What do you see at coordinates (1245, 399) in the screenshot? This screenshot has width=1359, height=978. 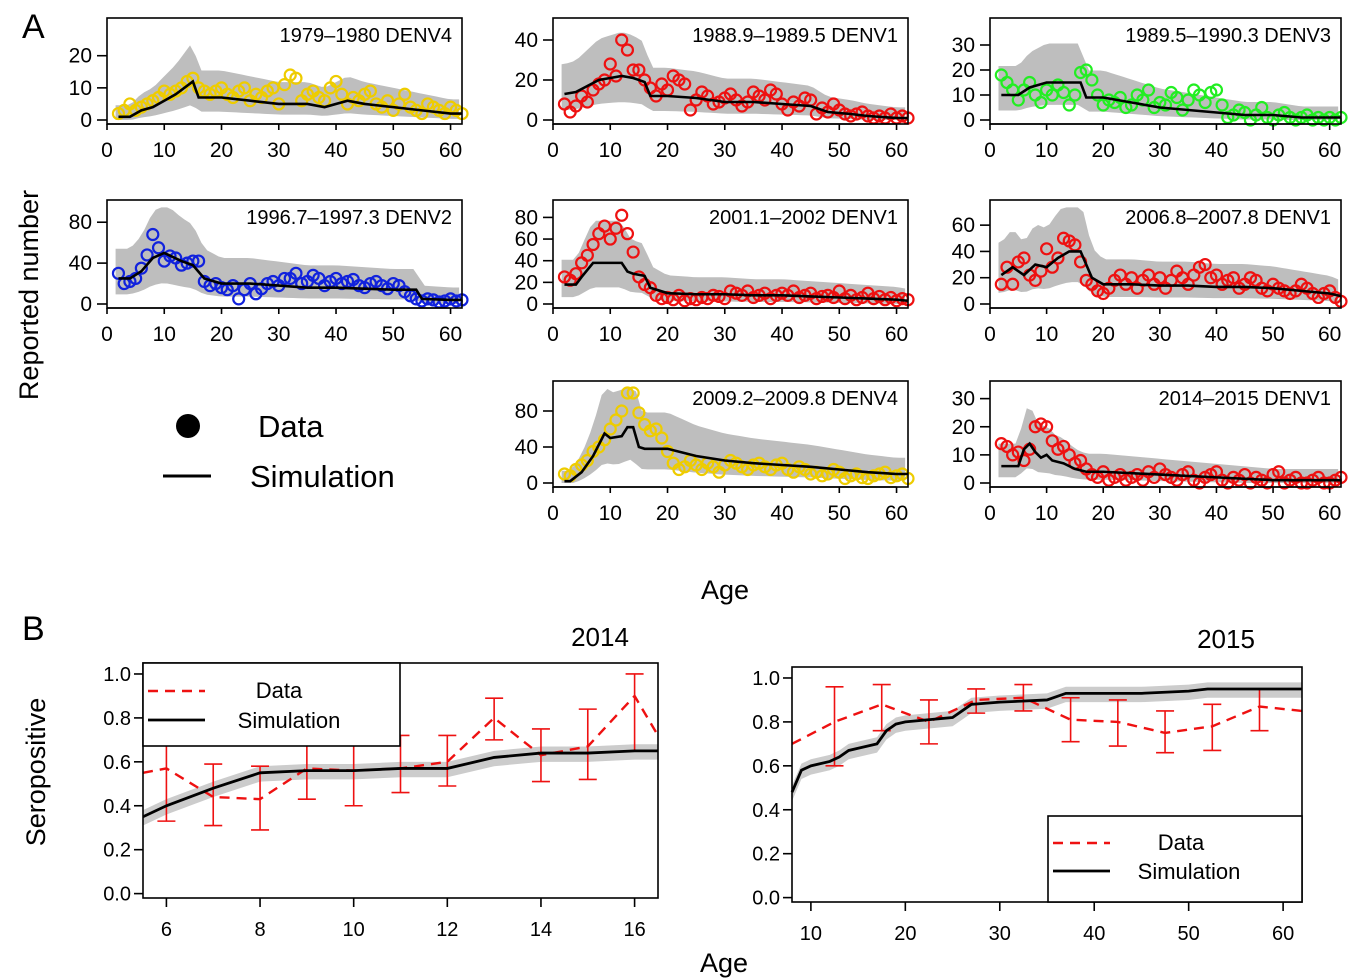 I see `chart-title: 2014–2015 DENV1` at bounding box center [1245, 399].